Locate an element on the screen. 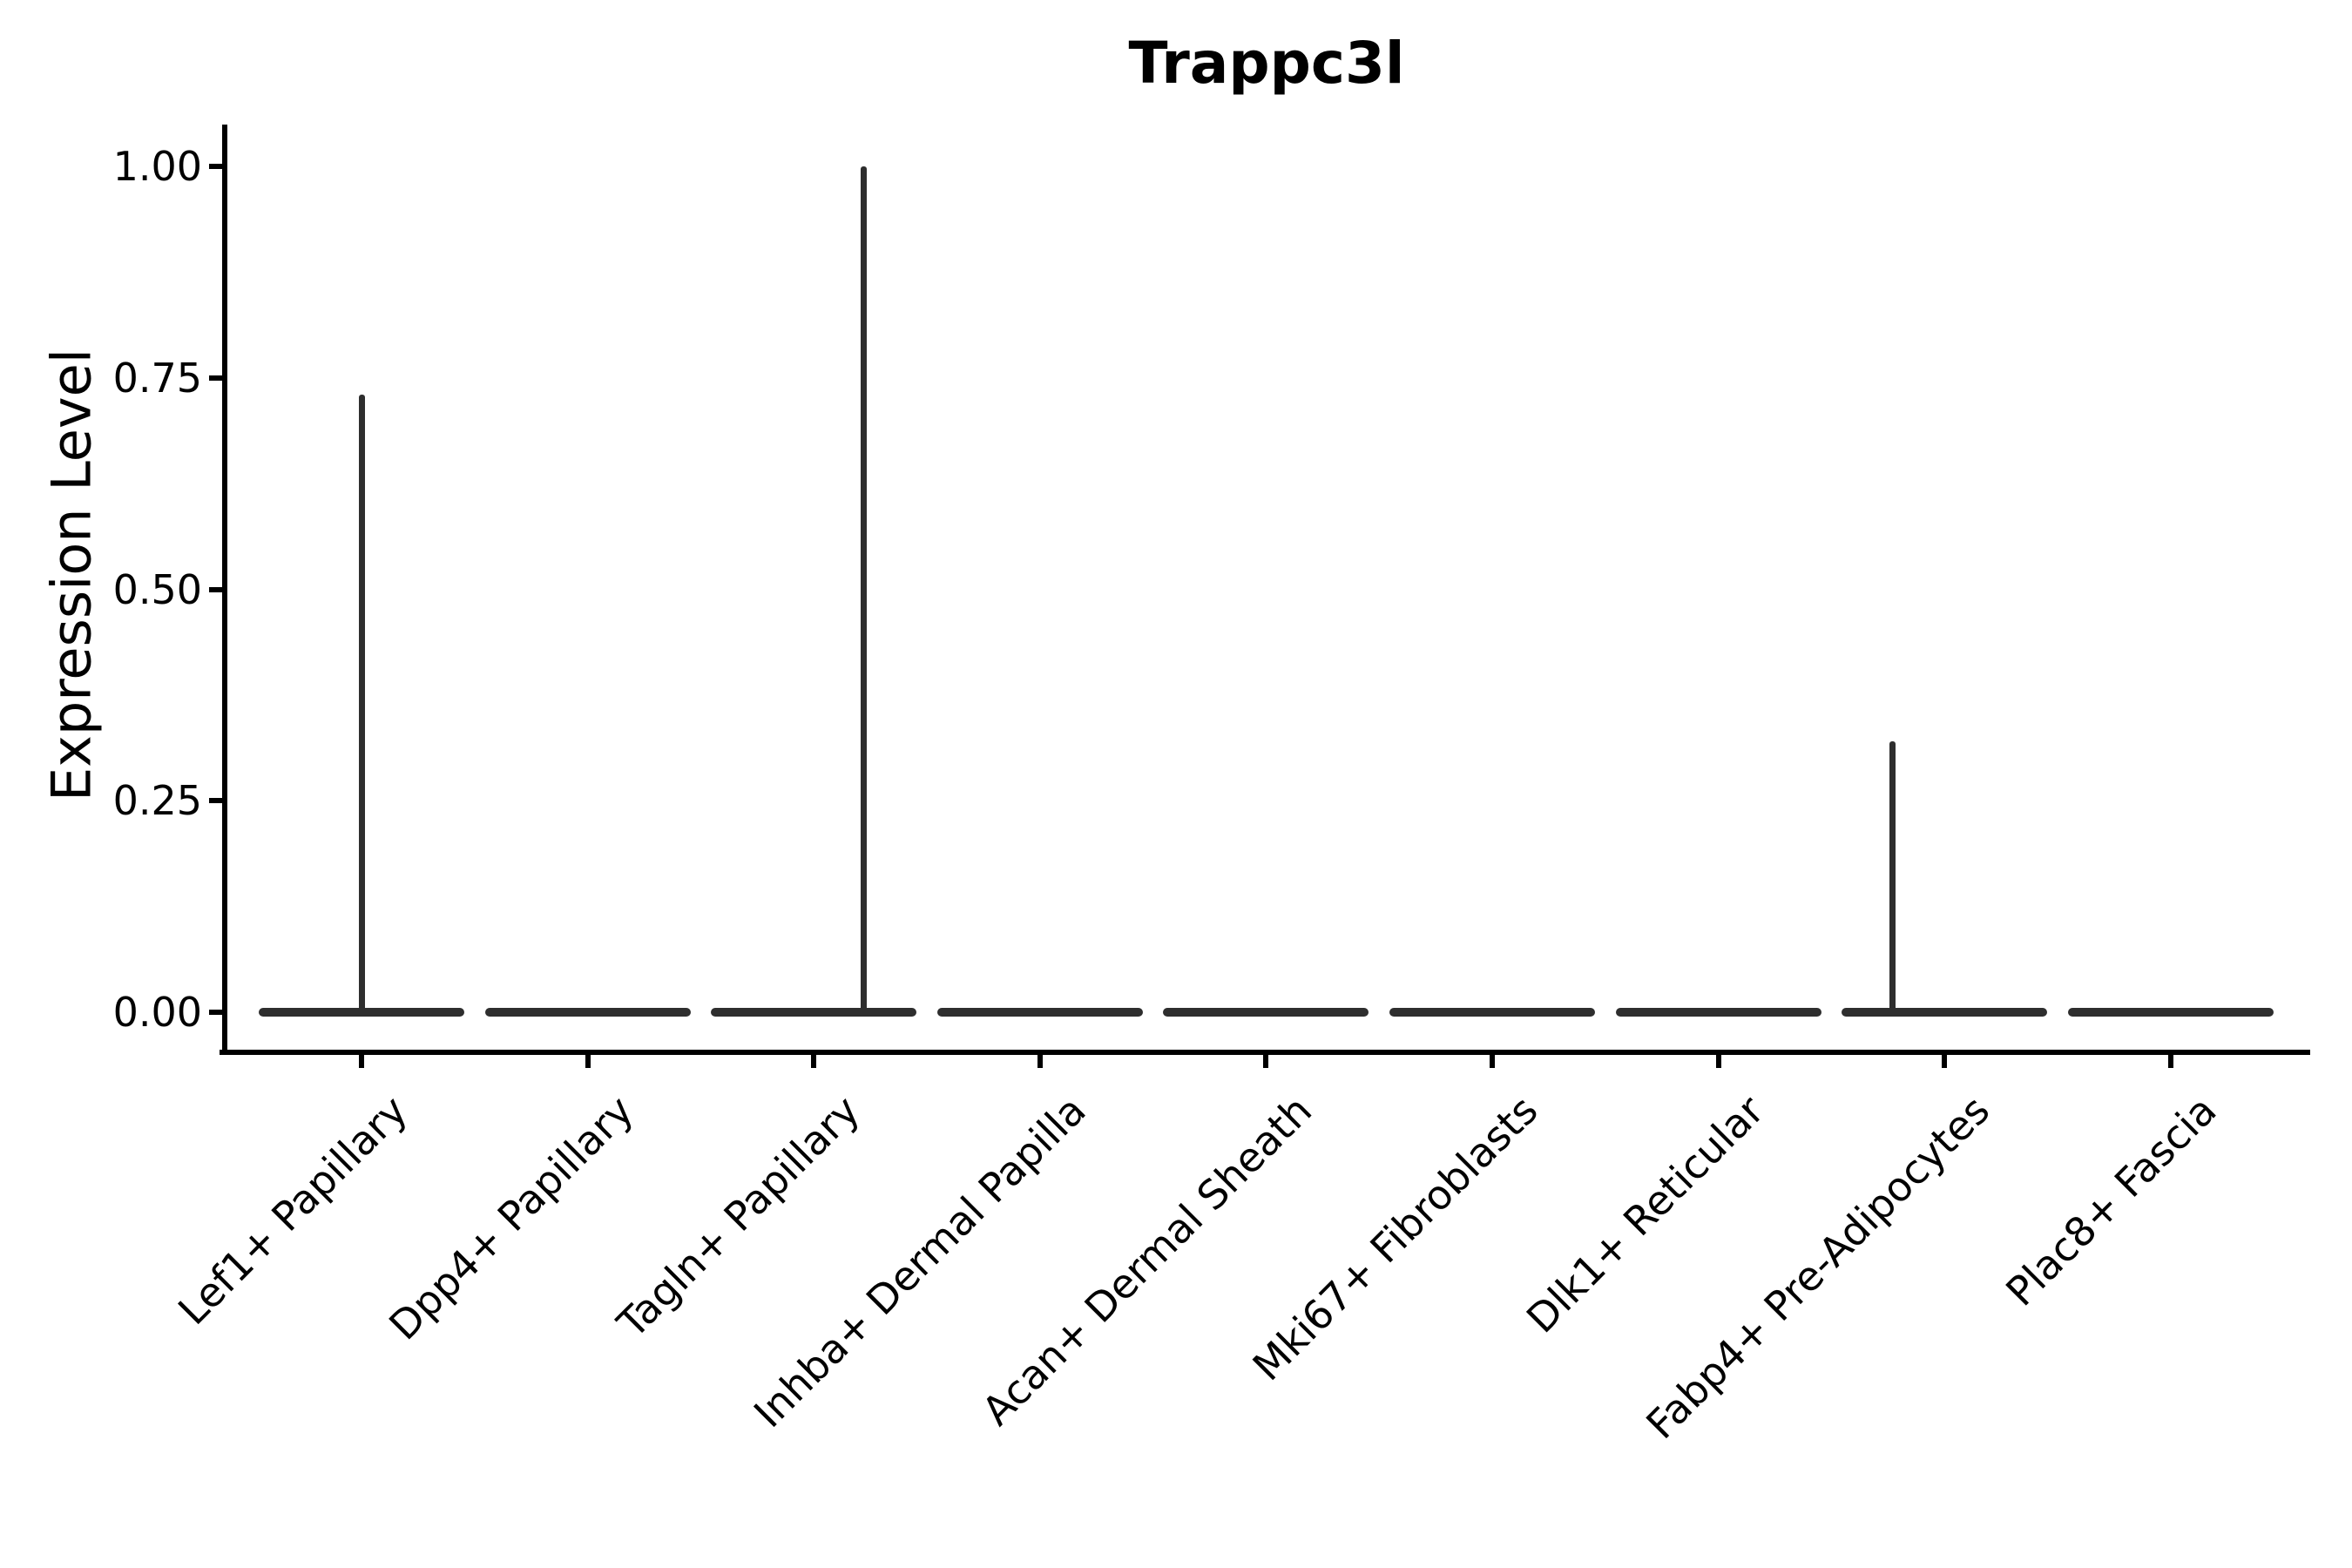 This screenshot has height=1568, width=2352. x-tick-label: Dlk1+ Reticular is located at coordinates (1645, 1214).